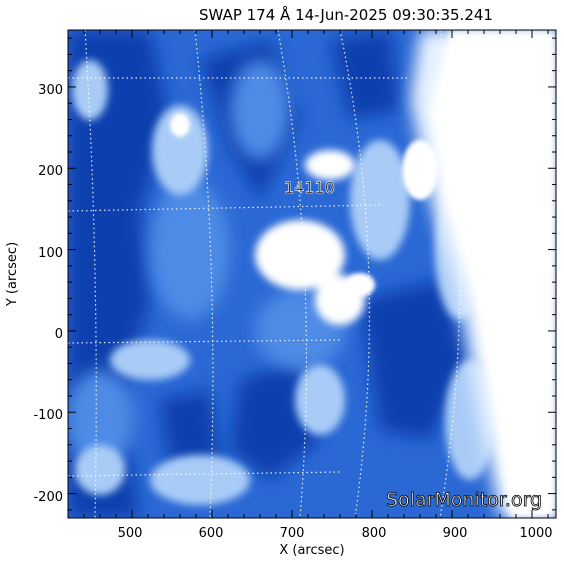 This screenshot has width=564, height=564. Describe the element at coordinates (50, 253) in the screenshot. I see `y-tick-label: 100` at that location.